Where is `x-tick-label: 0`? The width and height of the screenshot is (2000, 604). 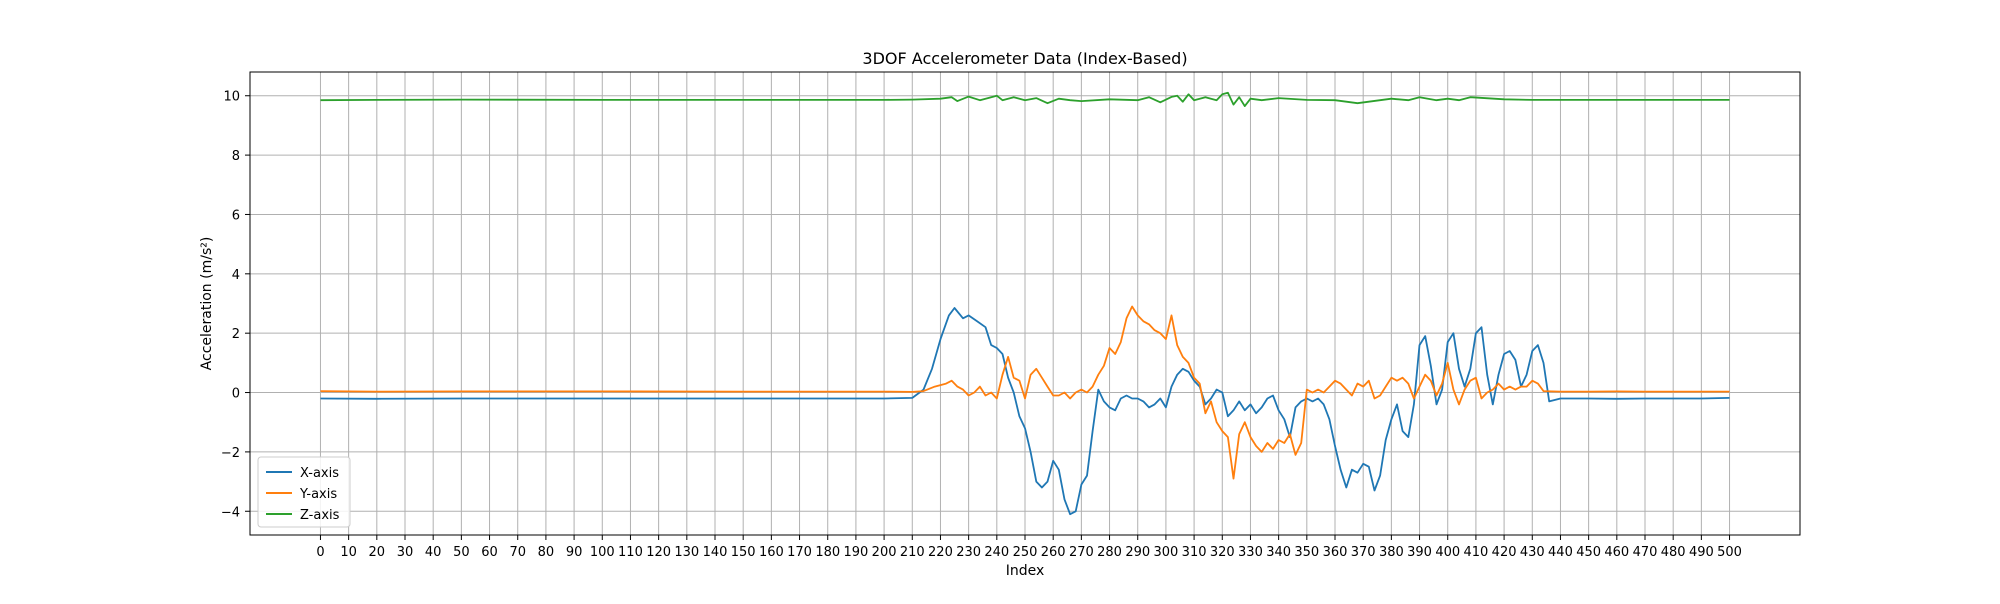
x-tick-label: 0 is located at coordinates (320, 552).